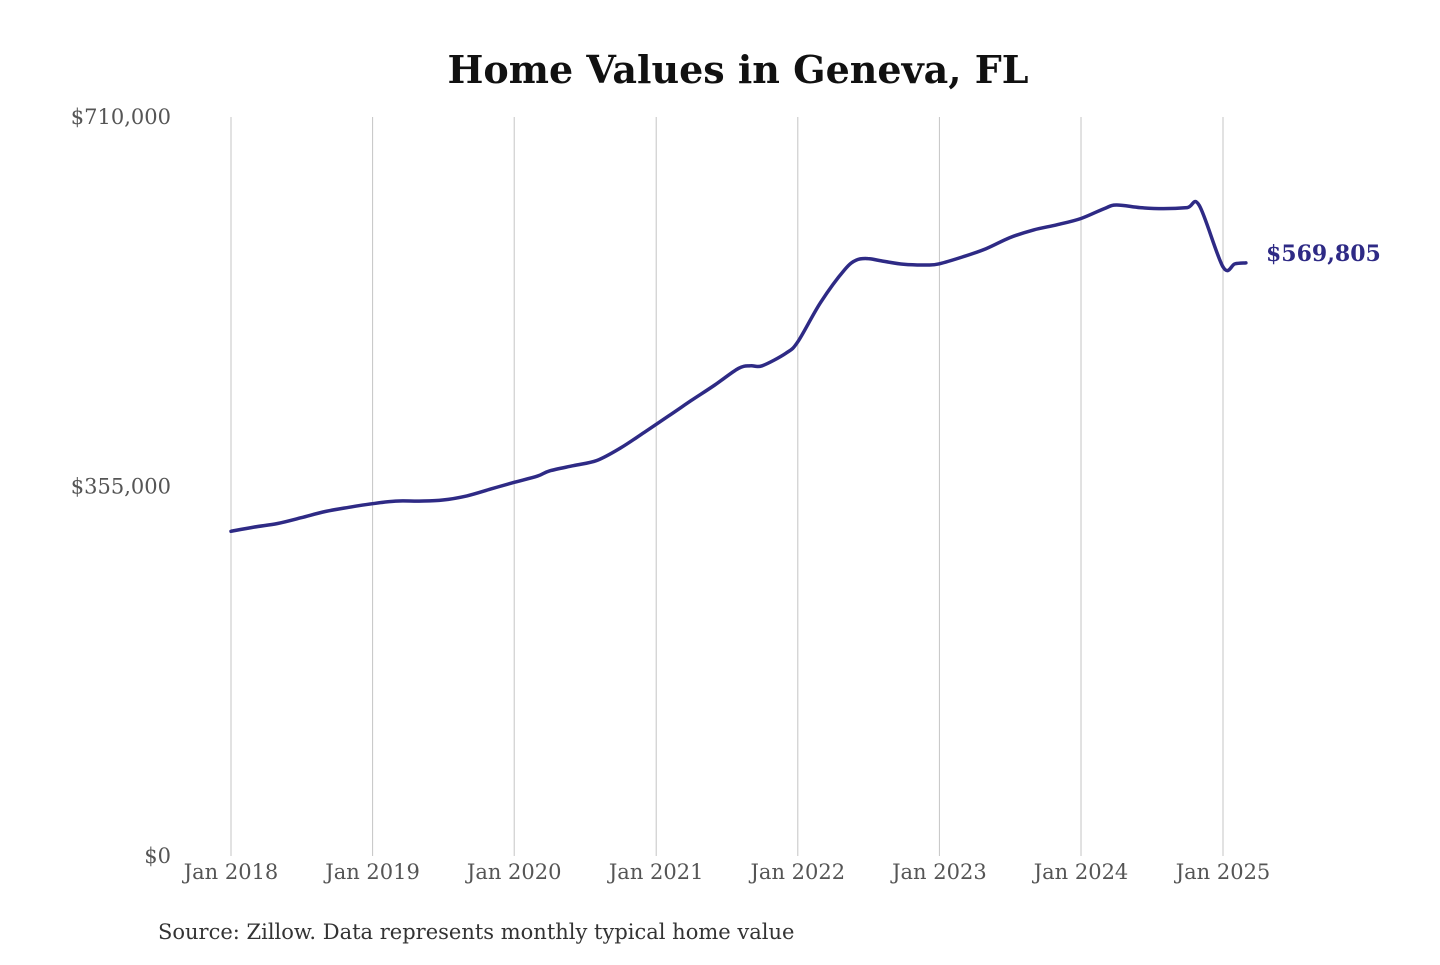 The image size is (1440, 965). I want to click on x-tick-label: Jan 2019, so click(371, 872).